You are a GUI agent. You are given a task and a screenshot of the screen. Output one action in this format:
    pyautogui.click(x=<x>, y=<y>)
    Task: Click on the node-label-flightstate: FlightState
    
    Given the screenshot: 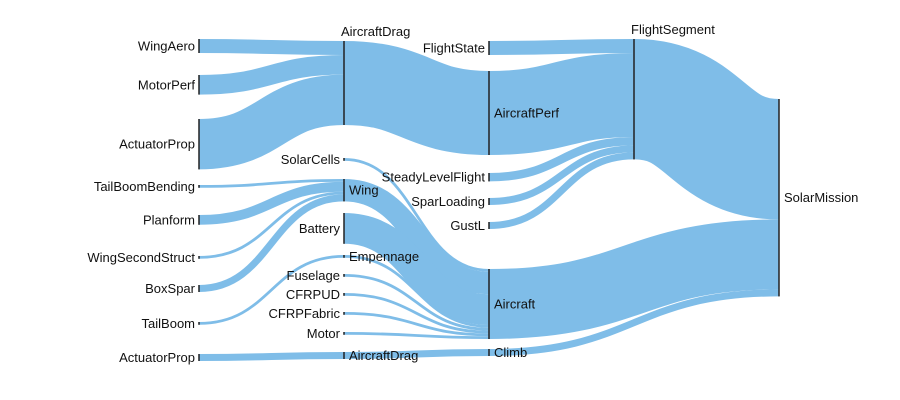 What is the action you would take?
    pyautogui.click(x=454, y=48)
    